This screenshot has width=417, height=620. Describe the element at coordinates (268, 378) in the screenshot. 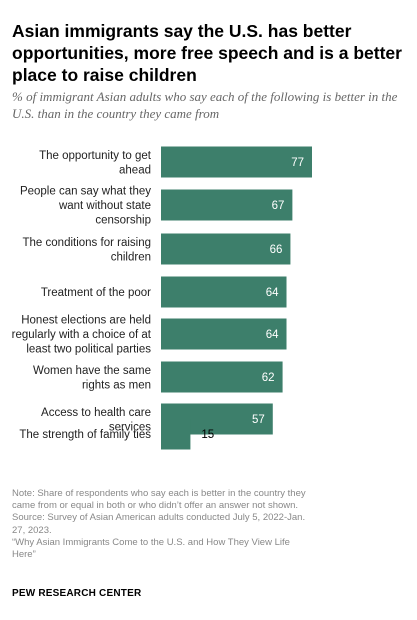

I see `value-label: 62` at that location.